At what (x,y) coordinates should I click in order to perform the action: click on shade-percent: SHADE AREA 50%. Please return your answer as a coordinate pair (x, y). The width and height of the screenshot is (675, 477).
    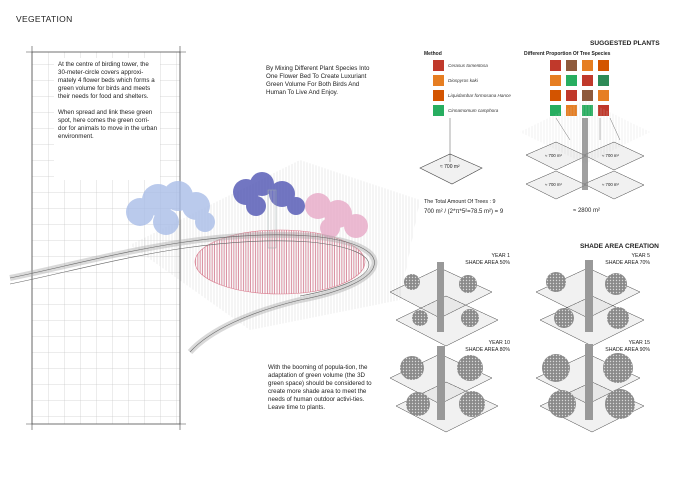
    Looking at the image, I should click on (487, 263).